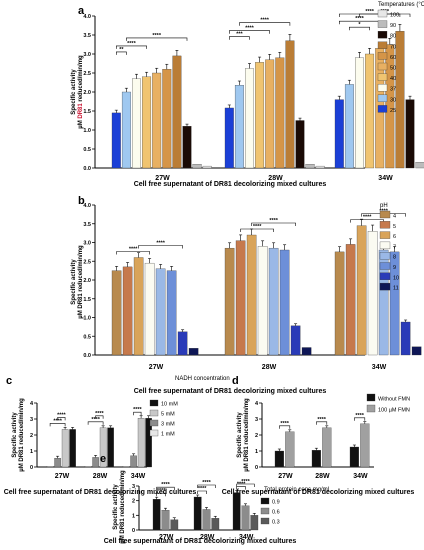 The width and height of the screenshot is (424, 550). I want to click on bar-34W-1 mM, so click(126, 467).